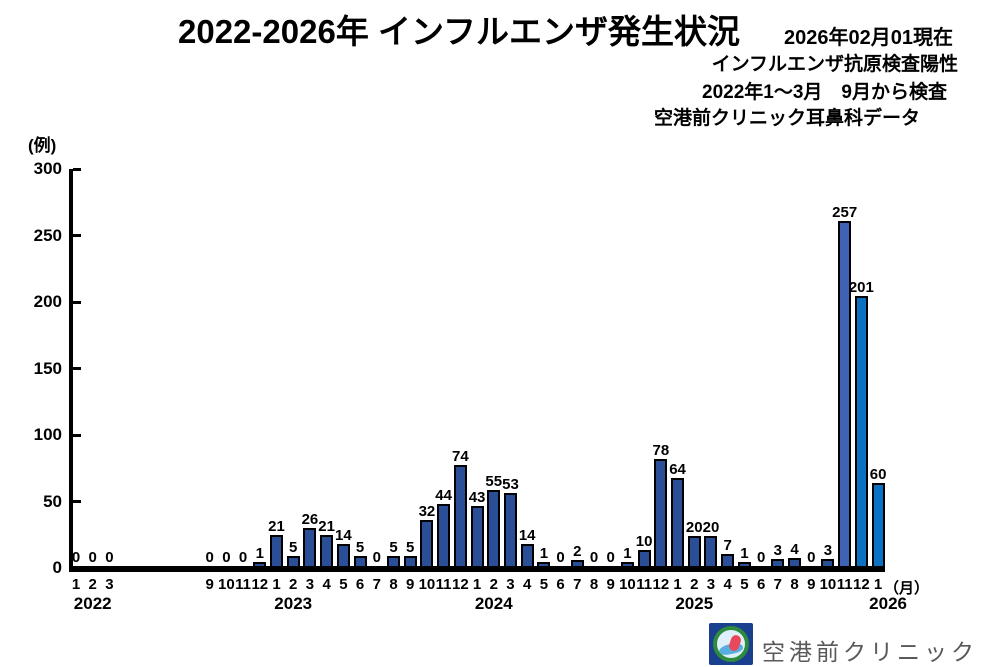  I want to click on clinic-logo, so click(731, 644).